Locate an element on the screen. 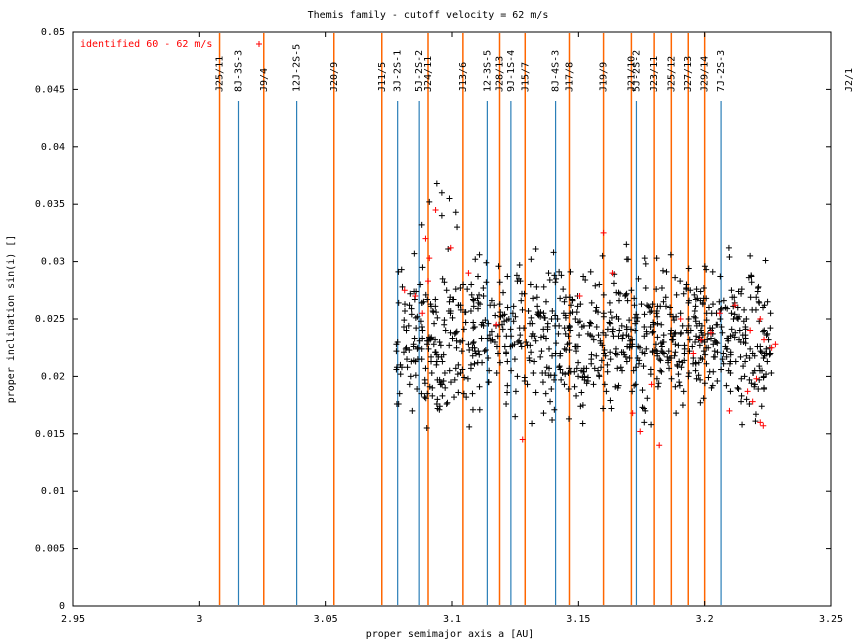 This screenshot has height=640, width=856. y-tick-label: 0.01 is located at coordinates (53, 491).